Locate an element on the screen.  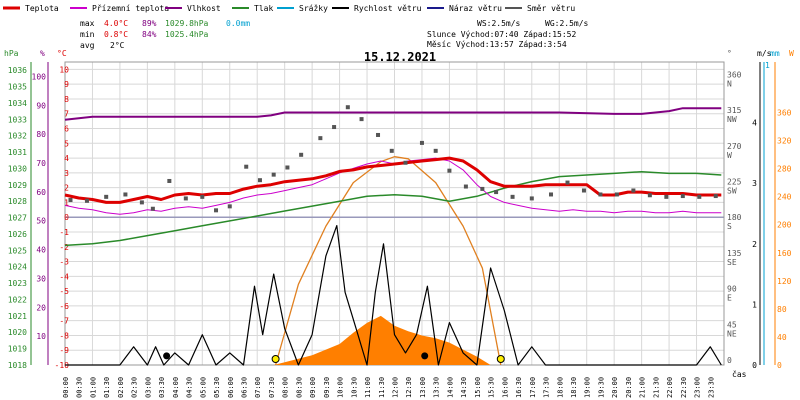
direction-tick-label: 180 is located at coordinates (734, 217).